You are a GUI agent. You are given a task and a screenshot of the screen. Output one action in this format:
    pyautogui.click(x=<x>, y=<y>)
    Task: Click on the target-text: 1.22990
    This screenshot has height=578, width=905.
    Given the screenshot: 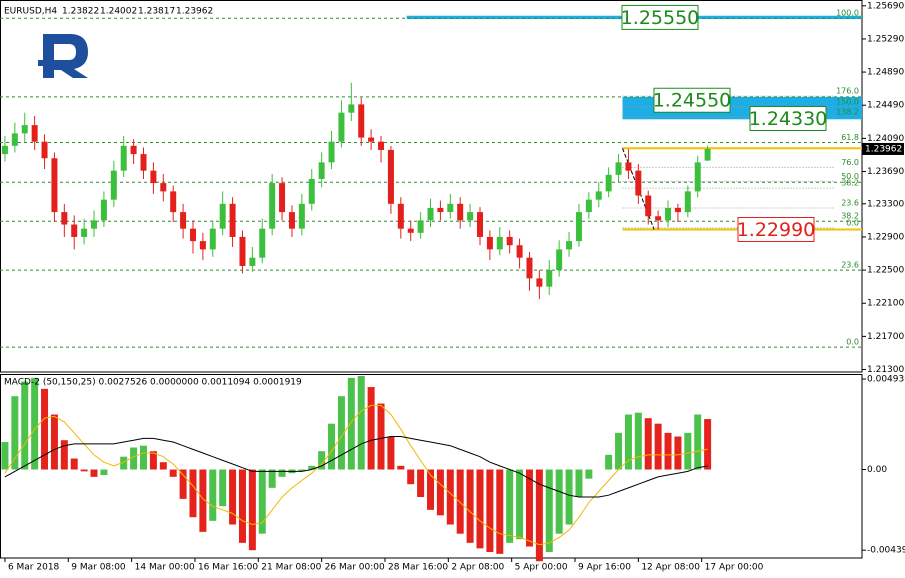 What is the action you would take?
    pyautogui.click(x=776, y=230)
    